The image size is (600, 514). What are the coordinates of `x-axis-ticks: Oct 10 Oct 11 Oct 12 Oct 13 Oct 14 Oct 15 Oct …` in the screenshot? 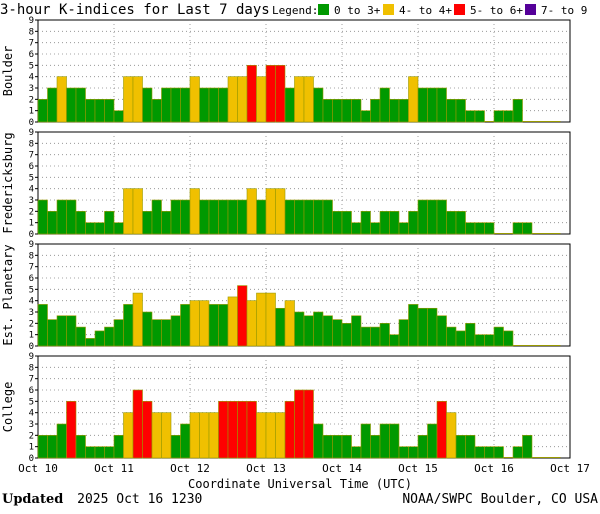 It's located at (304, 468).